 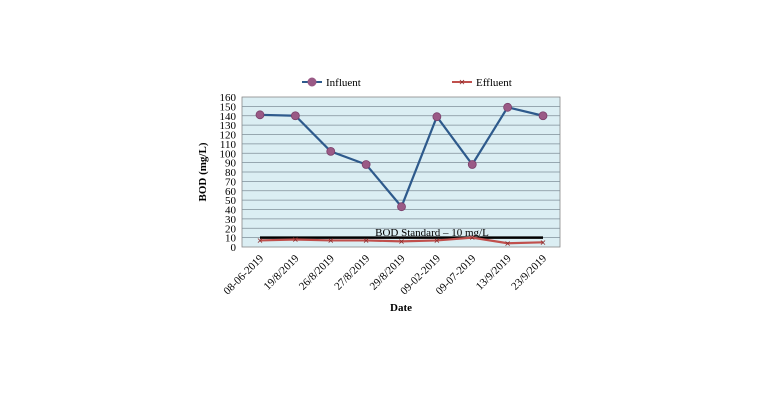 What do you see at coordinates (231, 239) in the screenshot?
I see `y-tick-label: 10` at bounding box center [231, 239].